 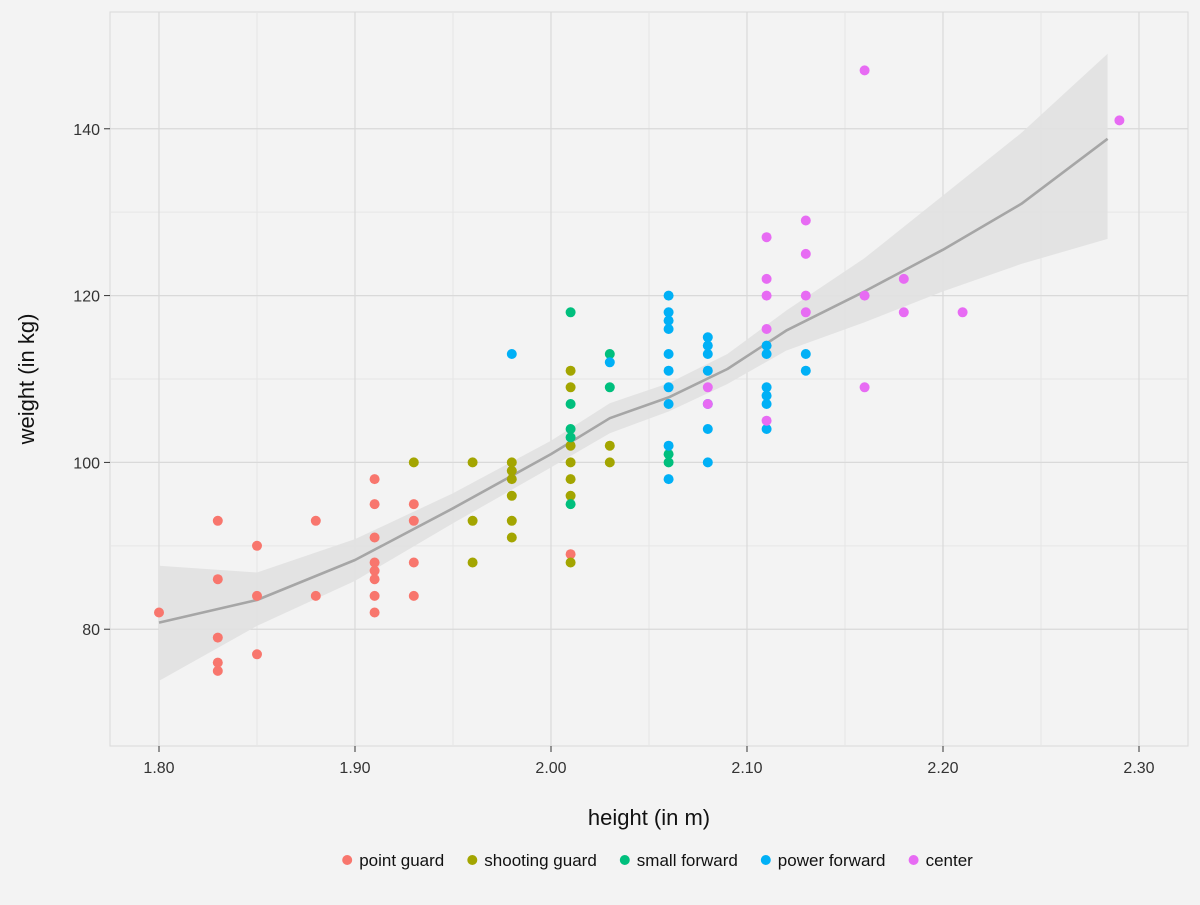 I want to click on legend-label: small forward, so click(x=687, y=860).